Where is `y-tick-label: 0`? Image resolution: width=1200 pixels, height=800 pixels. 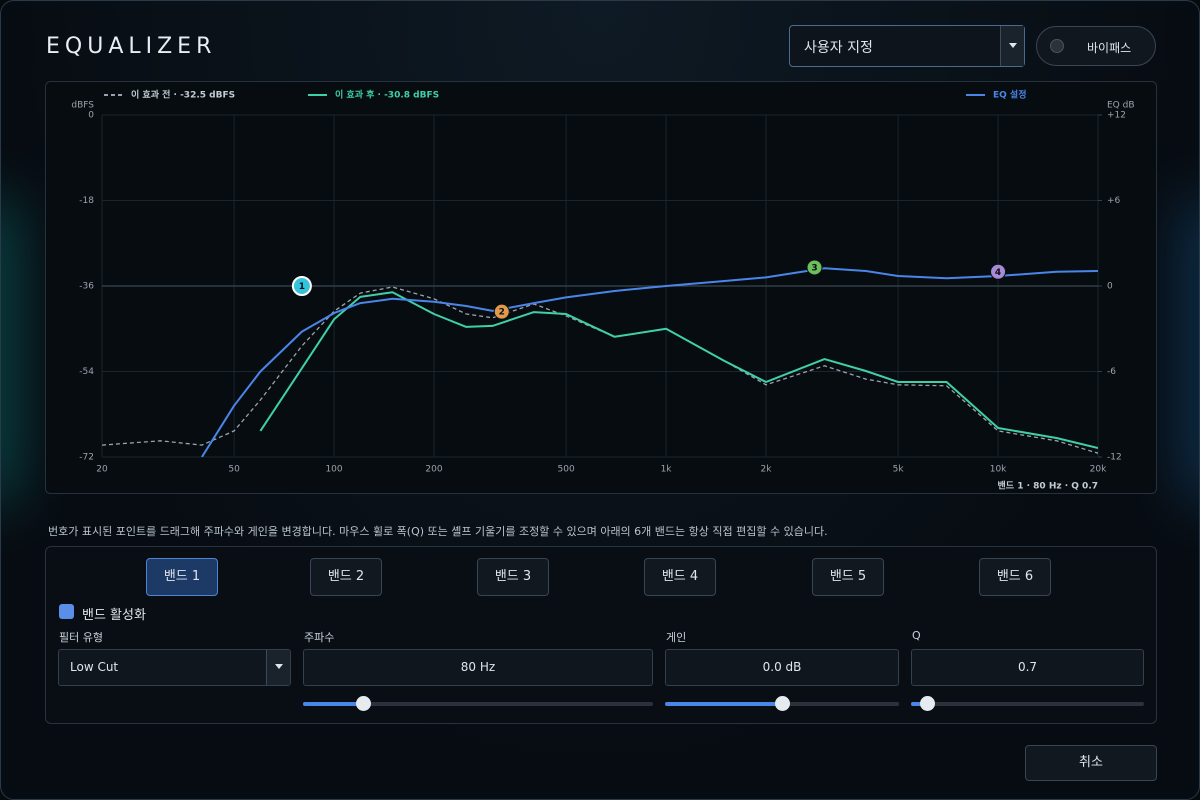 y-tick-label: 0 is located at coordinates (91, 116).